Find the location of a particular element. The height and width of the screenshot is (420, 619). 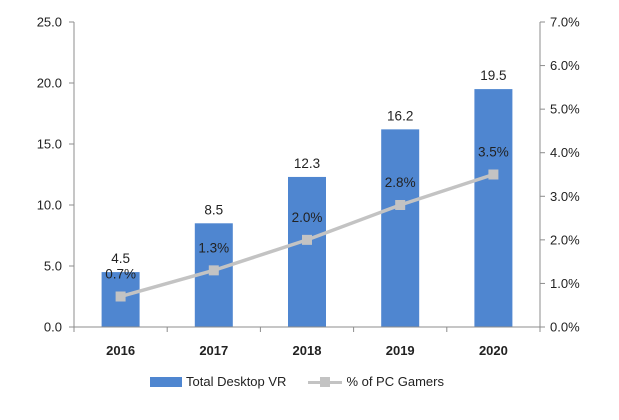

bar-value-label: 12.3 is located at coordinates (307, 163).